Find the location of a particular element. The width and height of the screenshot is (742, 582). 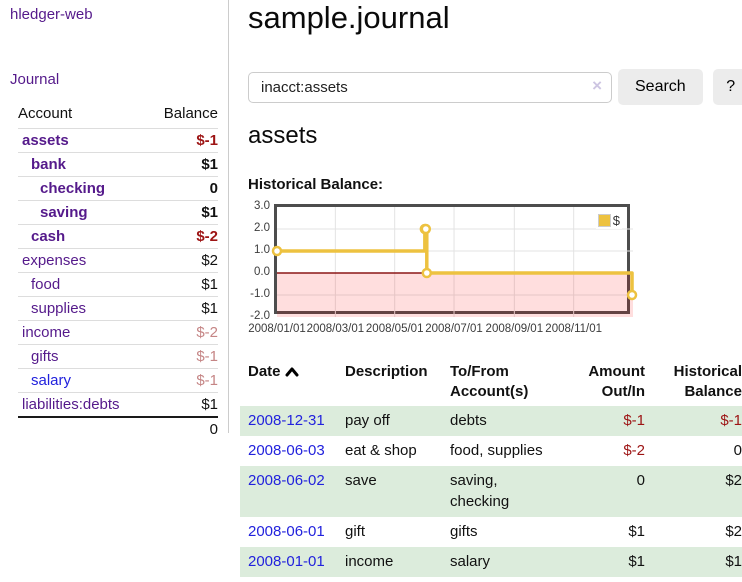

account-heading: assets is located at coordinates (283, 135).